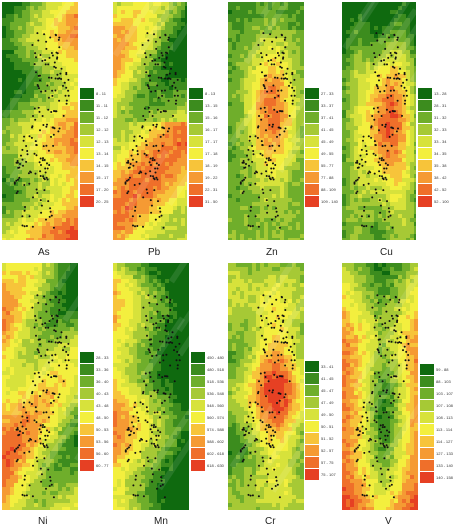 This screenshot has width=458, height=529. Describe the element at coordinates (94, 393) in the screenshot. I see `legend-item: 40 - 43` at that location.